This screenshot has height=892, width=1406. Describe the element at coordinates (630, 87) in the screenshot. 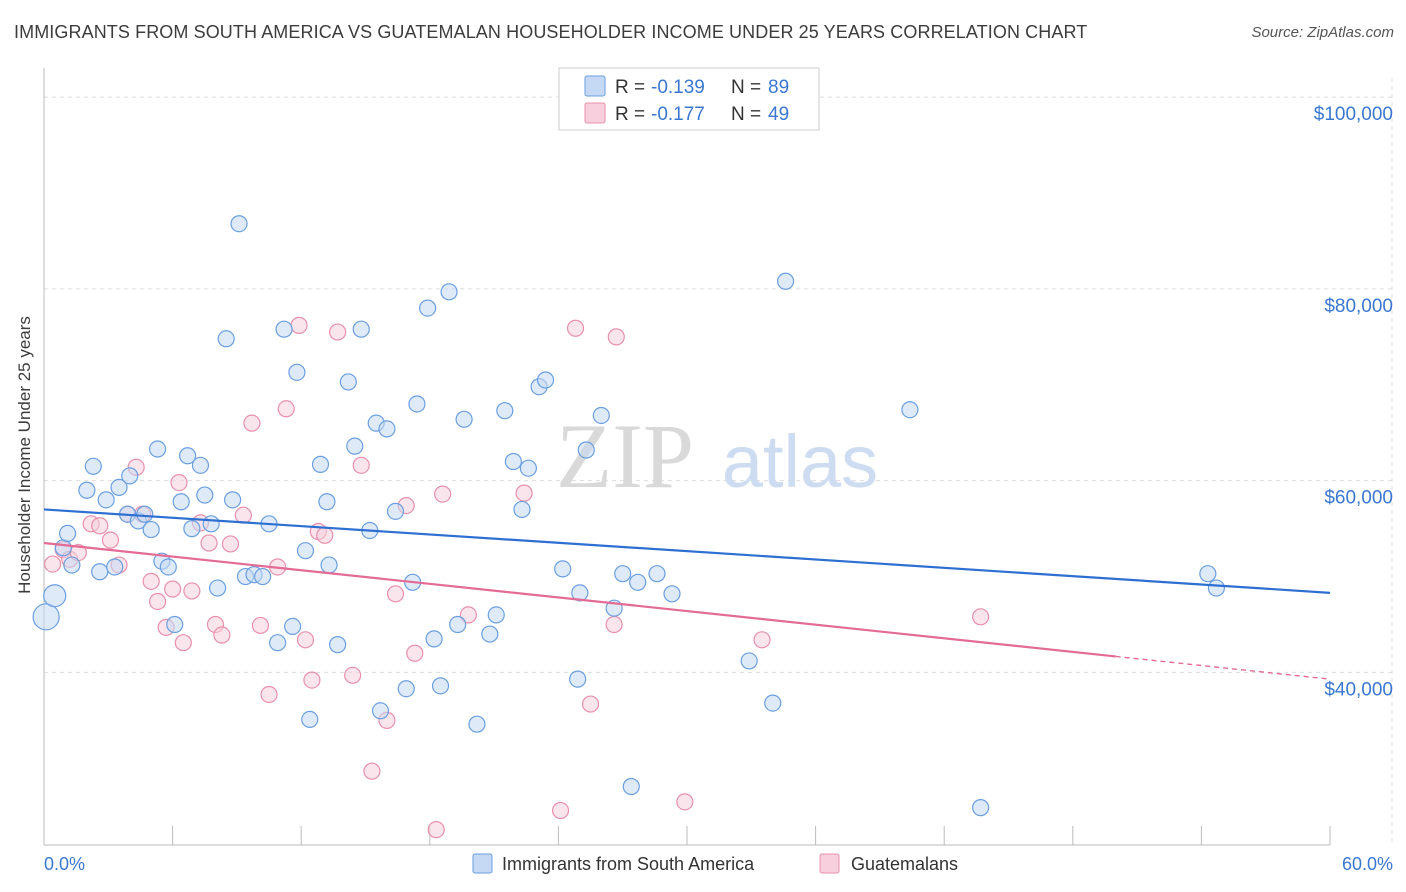

I see `legend-r-label-1: R =` at that location.